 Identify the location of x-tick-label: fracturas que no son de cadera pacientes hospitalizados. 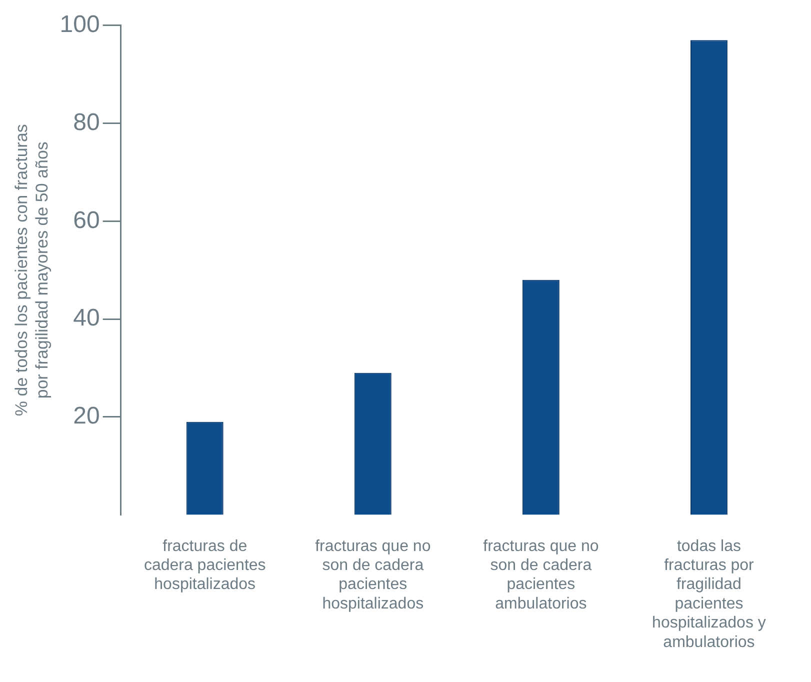
(373, 575).